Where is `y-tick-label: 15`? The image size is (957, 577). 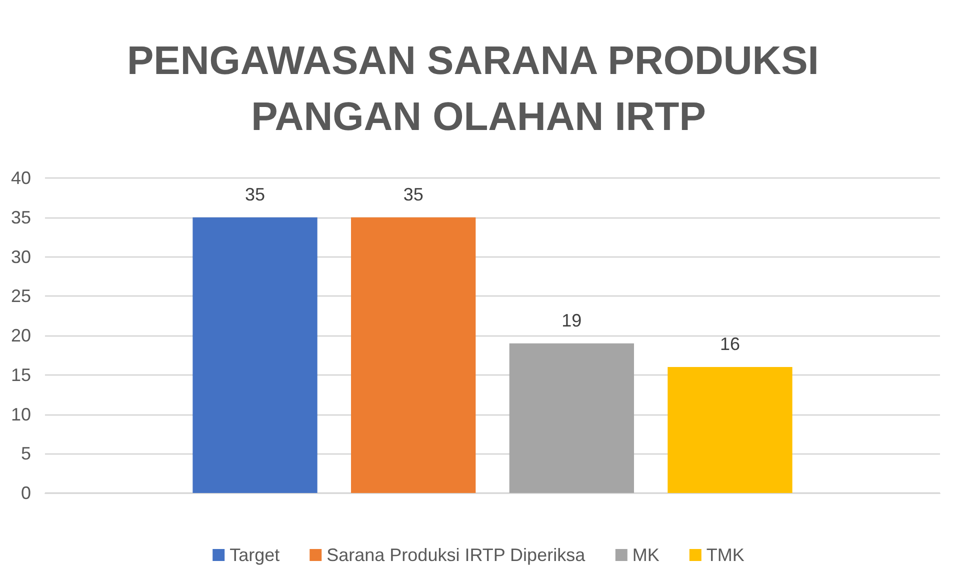 y-tick-label: 15 is located at coordinates (20, 374).